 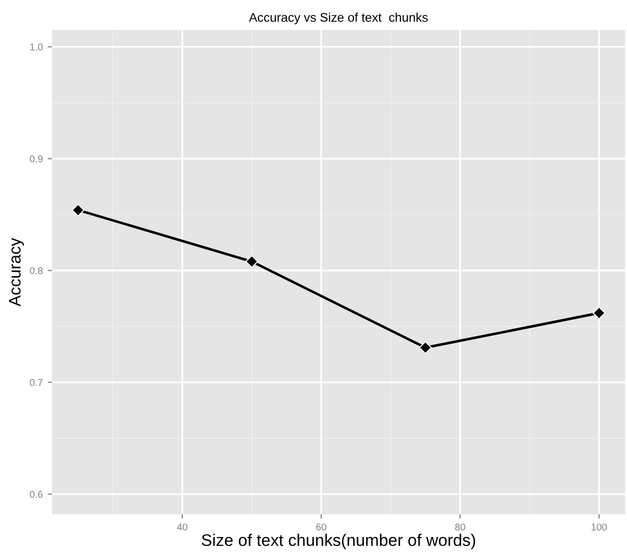 I want to click on y-axis-title: Accuracy, so click(x=16, y=272).